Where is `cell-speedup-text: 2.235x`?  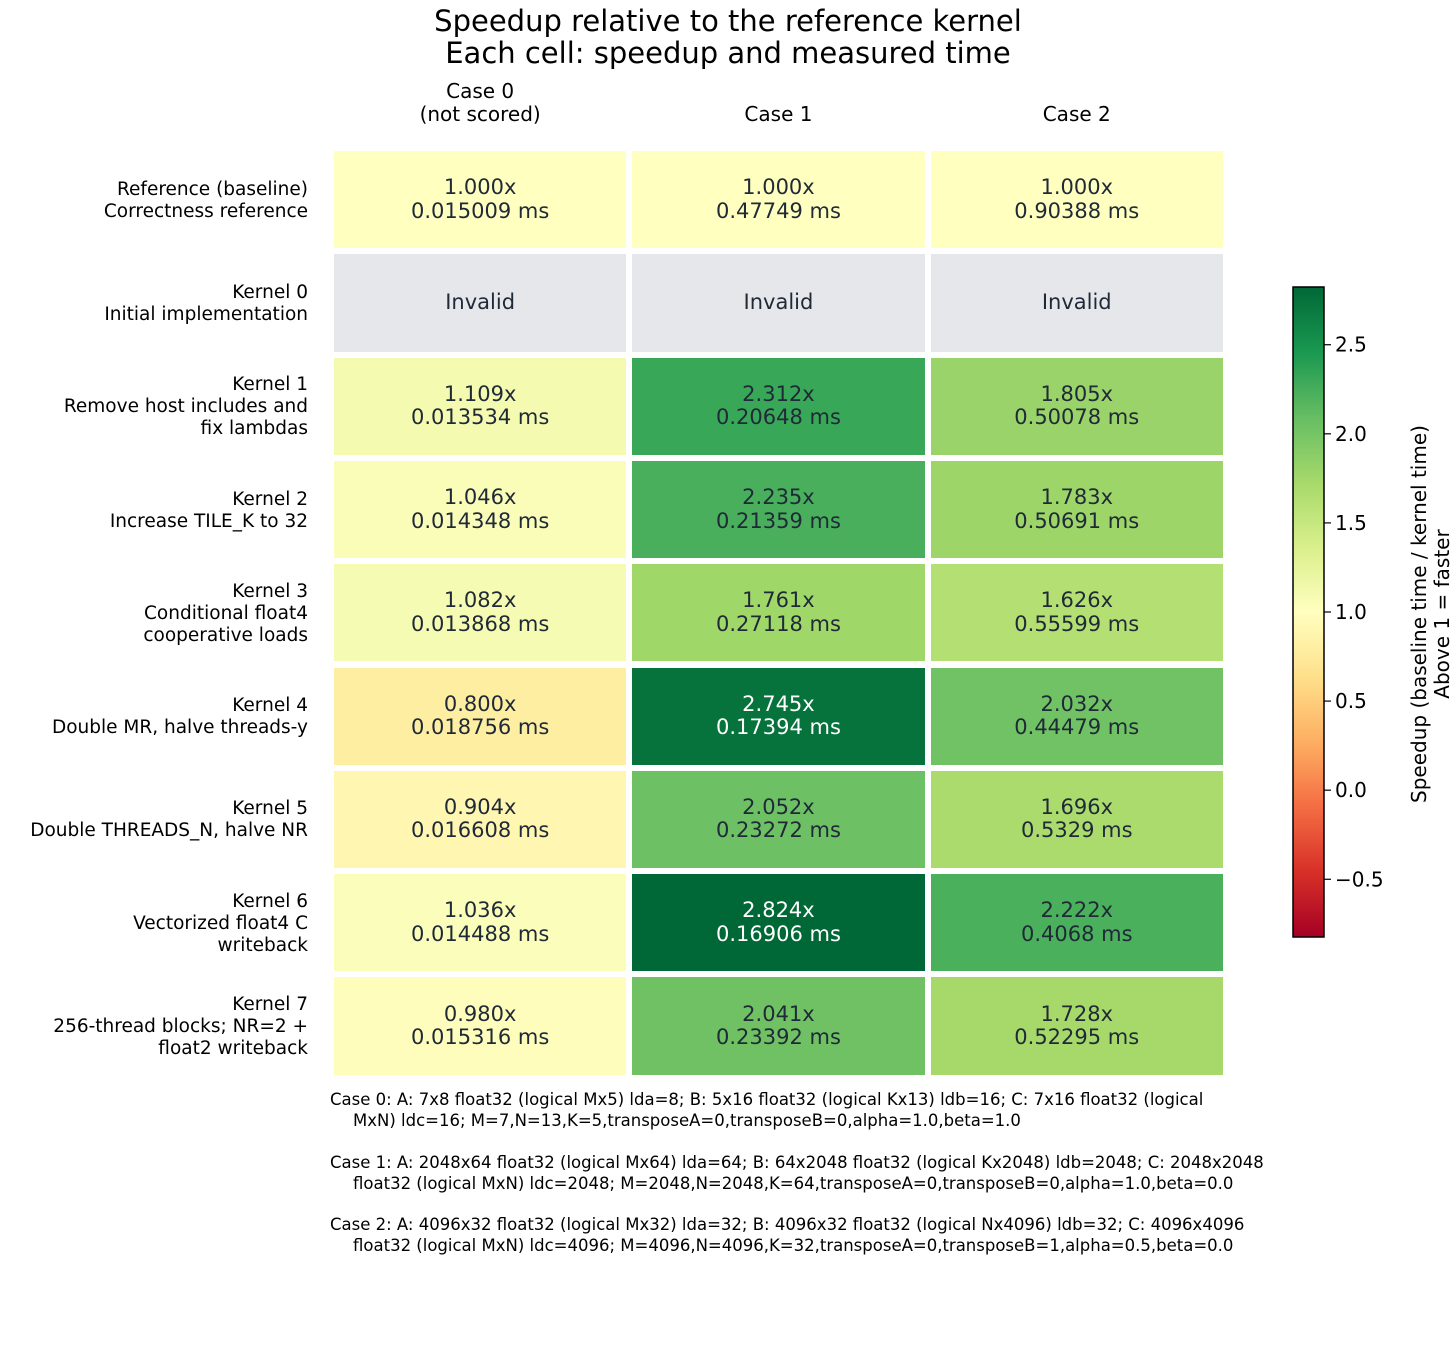 cell-speedup-text: 2.235x is located at coordinates (778, 497).